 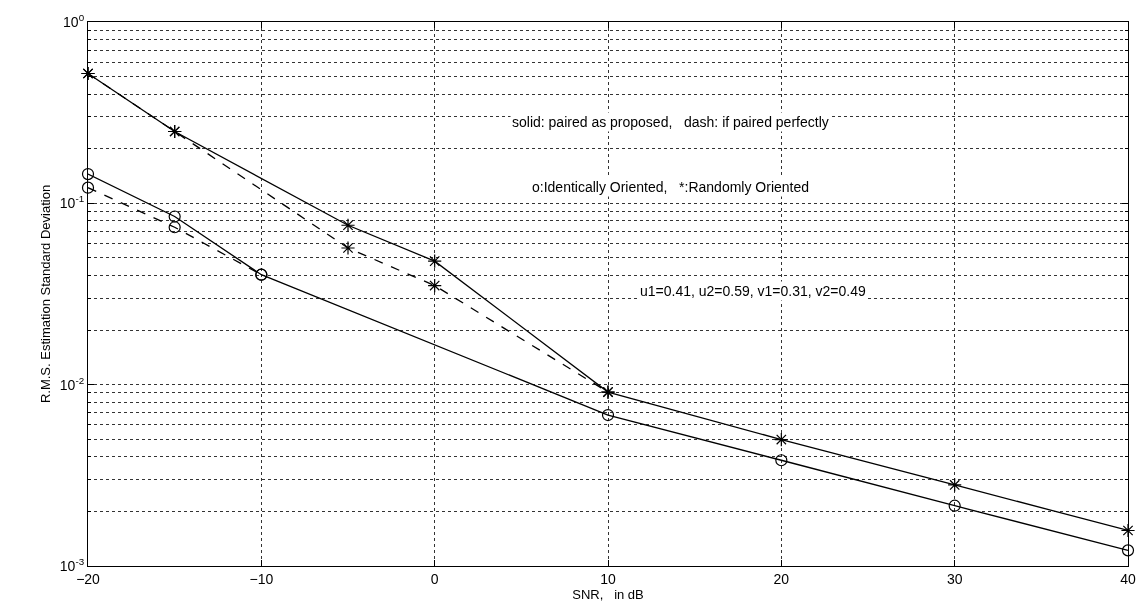 I want to click on annotation: o:Identically Oriented, *:Randomly Oriented, so click(x=671, y=187).